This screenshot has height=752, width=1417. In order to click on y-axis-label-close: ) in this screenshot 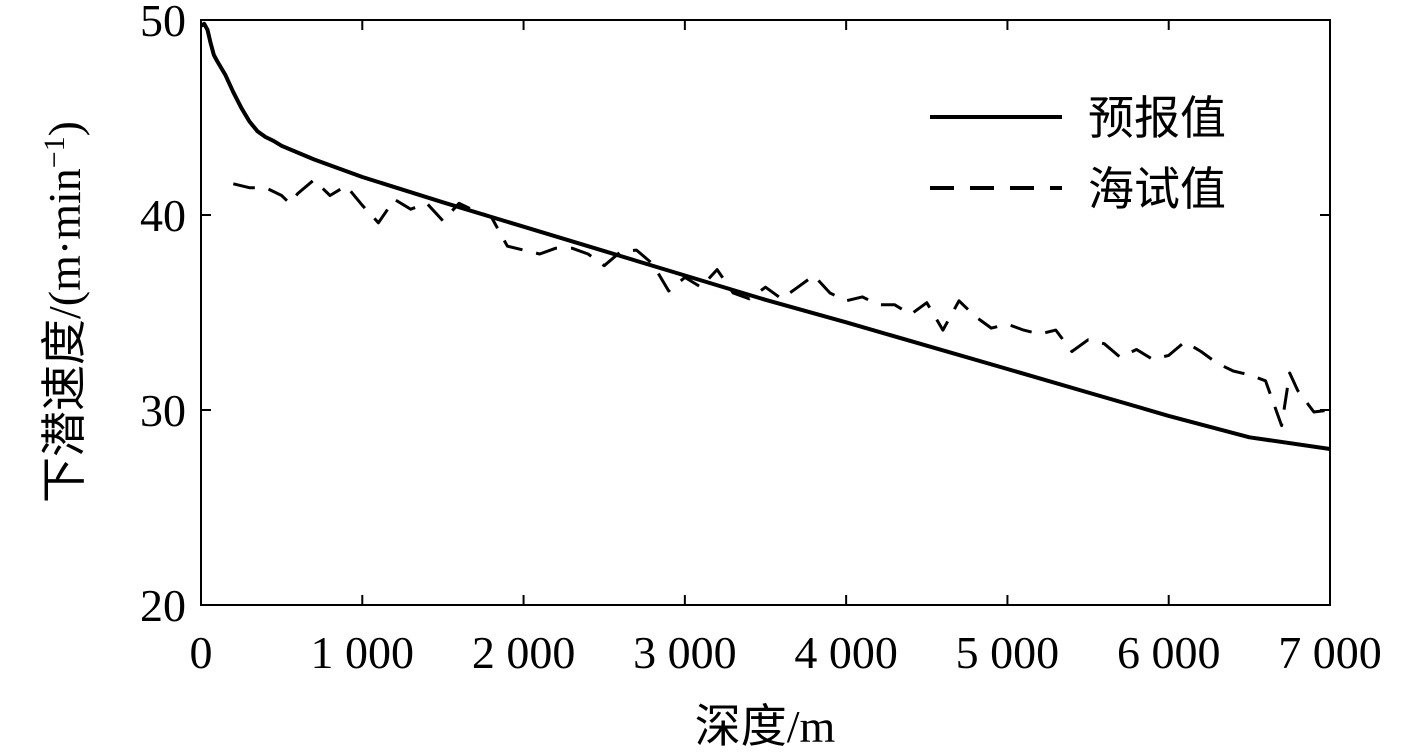, I will do `click(64, 128)`.